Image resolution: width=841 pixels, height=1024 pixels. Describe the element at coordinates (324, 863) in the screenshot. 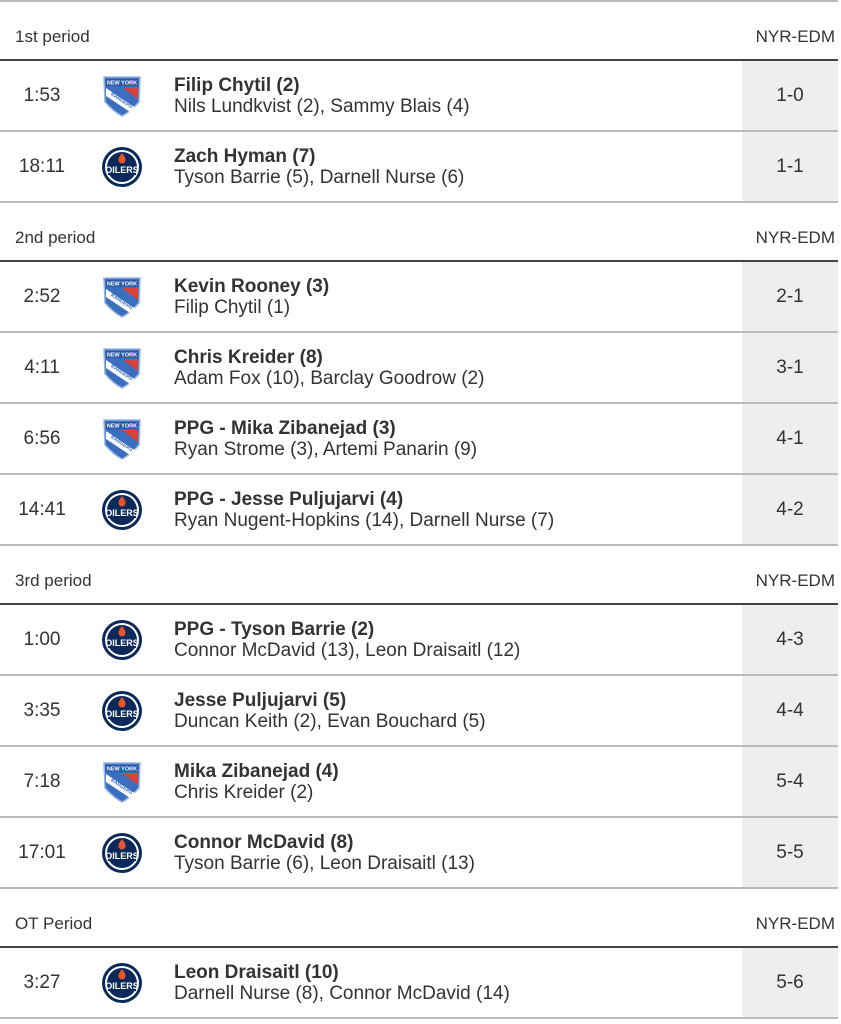

I see `goal-assists: Tyson Barrie (6), Leon Draisaitl (13)` at that location.